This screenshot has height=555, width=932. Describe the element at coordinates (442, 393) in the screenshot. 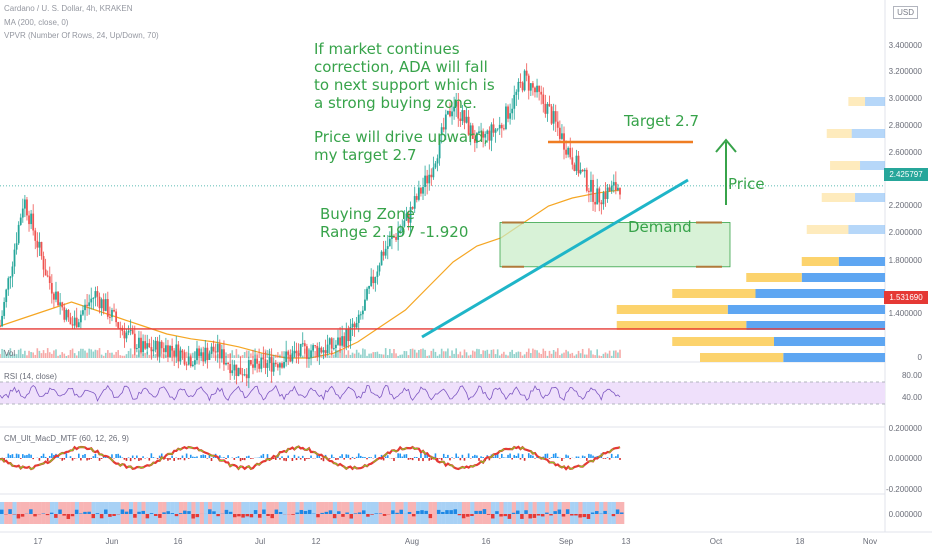

I see `rsi-band` at that location.